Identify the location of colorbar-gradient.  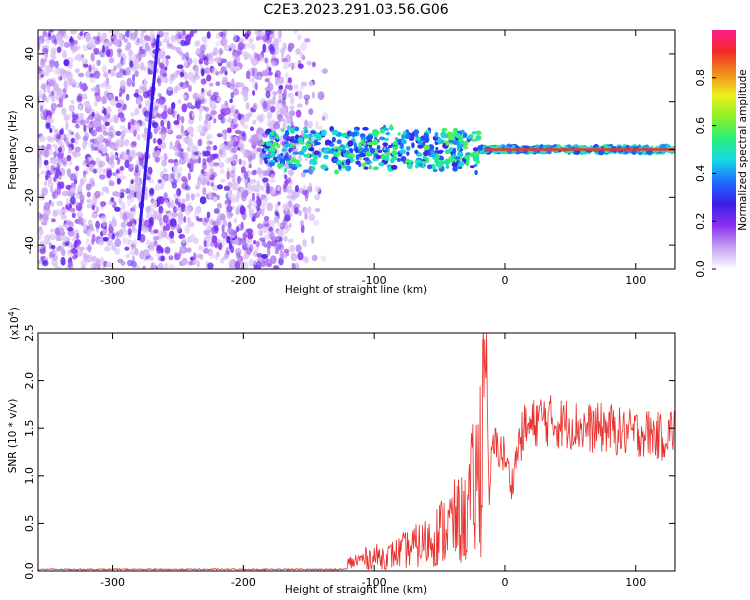
(724, 149).